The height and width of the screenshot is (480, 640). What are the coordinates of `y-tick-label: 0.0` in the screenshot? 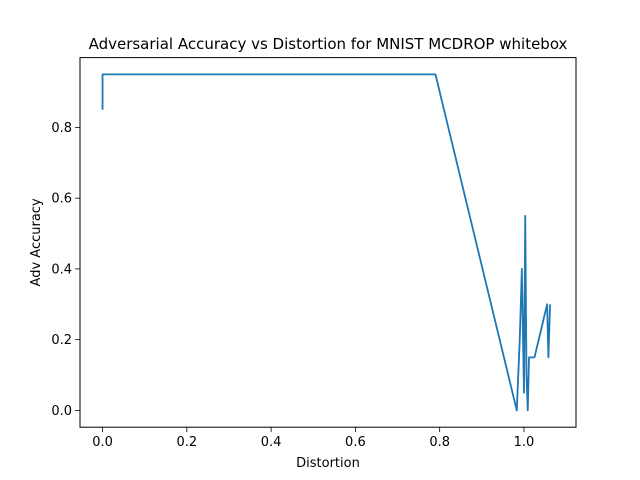 It's located at (61, 411).